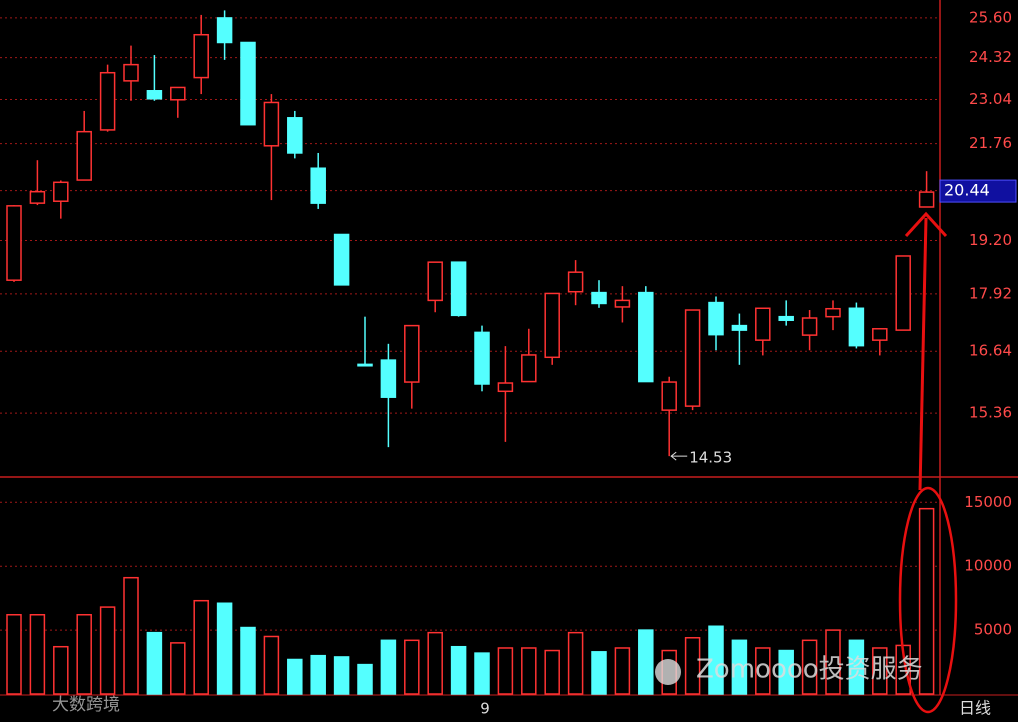 This screenshot has height=722, width=1018. I want to click on y-tick-label: 23.04, so click(990, 99).